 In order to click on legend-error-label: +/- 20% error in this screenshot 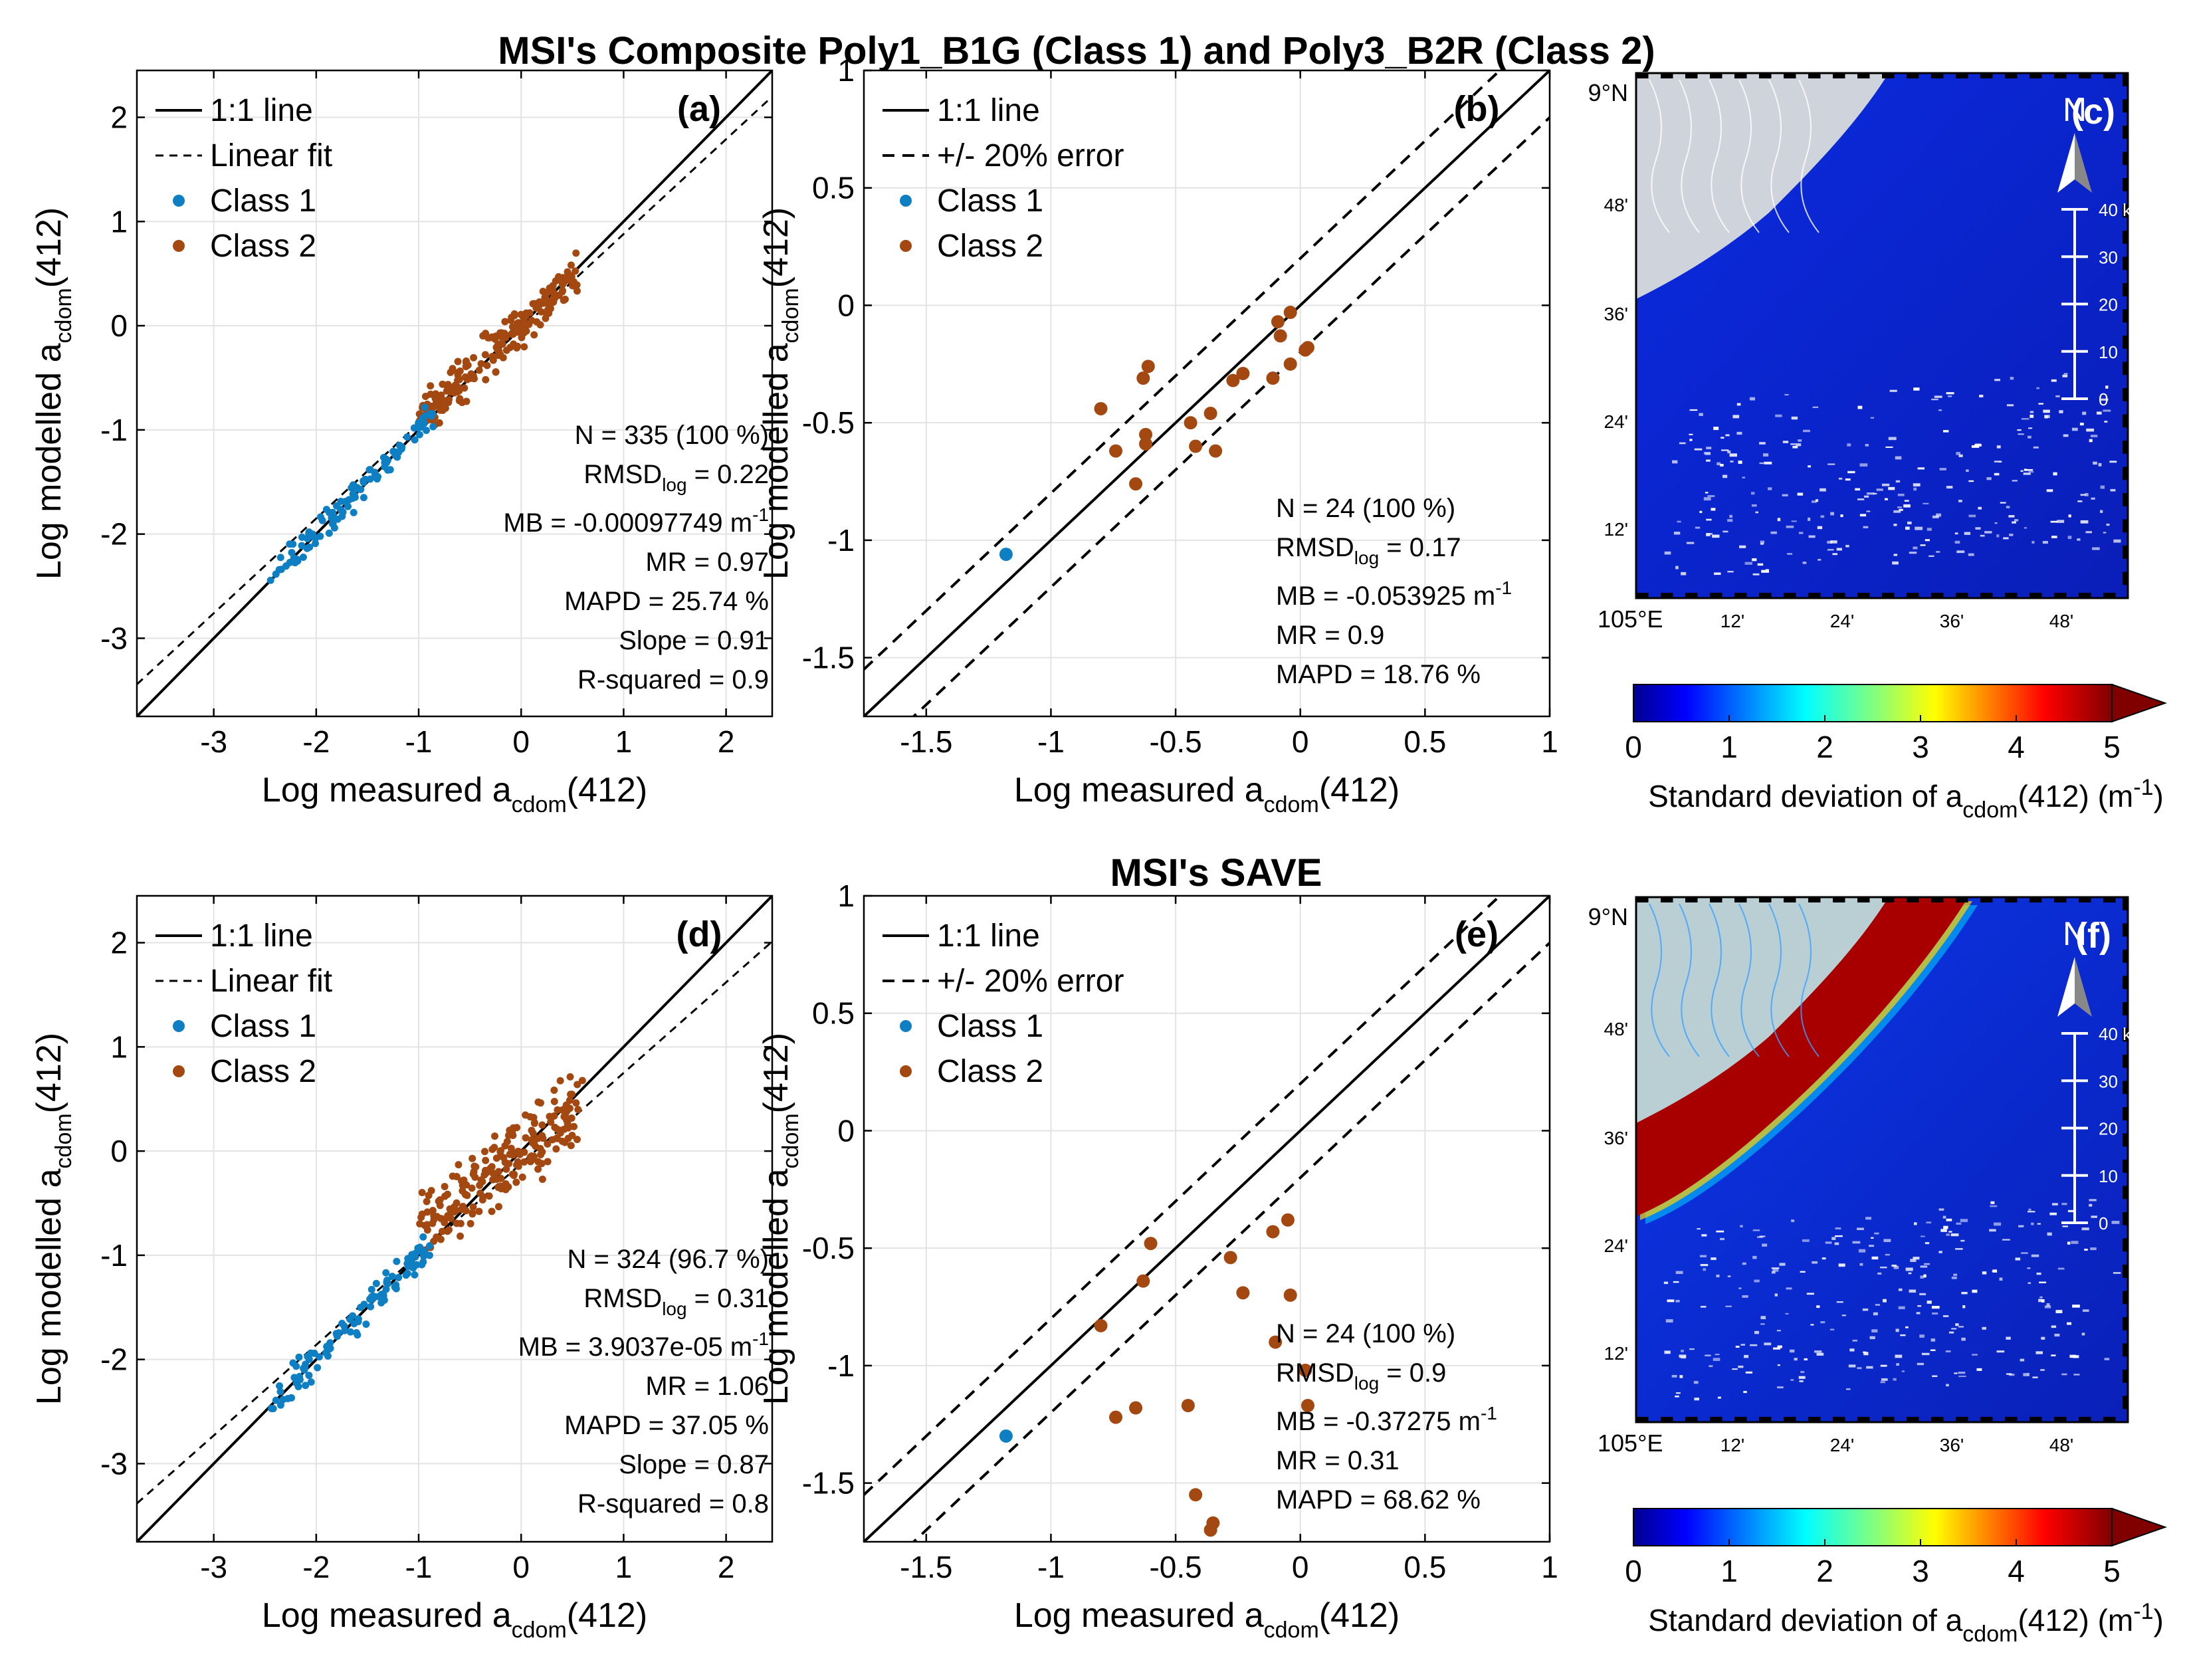, I will do `click(1030, 155)`.